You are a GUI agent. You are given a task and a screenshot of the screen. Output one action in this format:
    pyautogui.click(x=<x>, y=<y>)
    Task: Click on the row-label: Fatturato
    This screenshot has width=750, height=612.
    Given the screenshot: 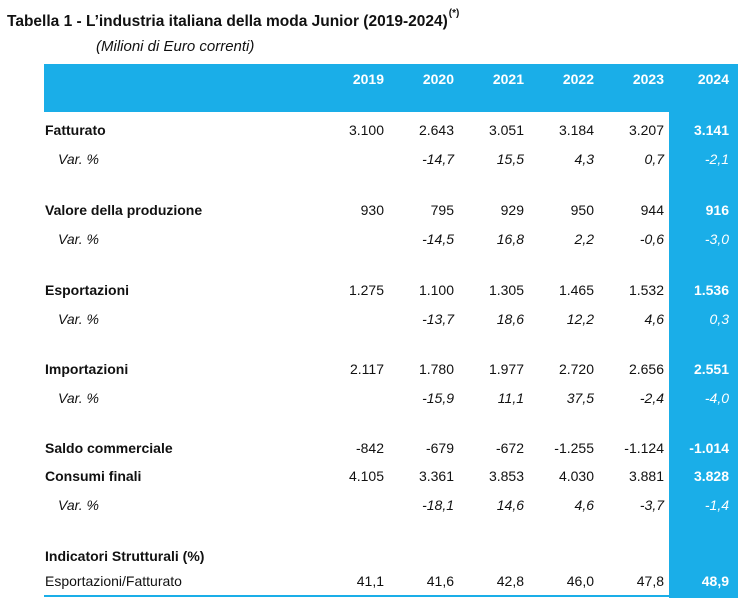 What is the action you would take?
    pyautogui.click(x=75, y=130)
    